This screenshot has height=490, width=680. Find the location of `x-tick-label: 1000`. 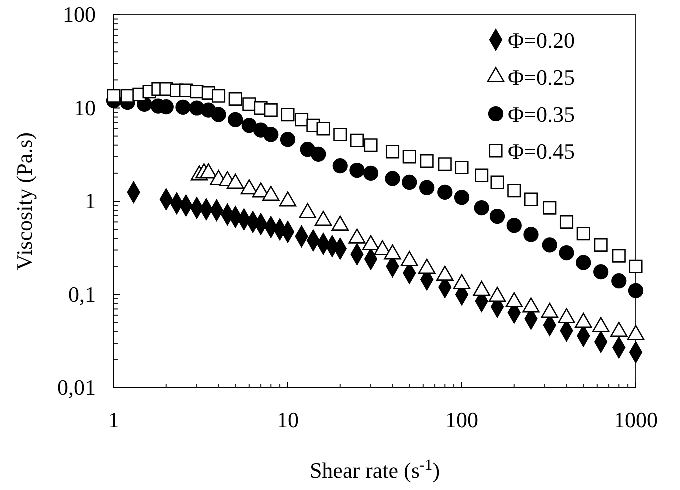

x-tick-label: 1000 is located at coordinates (636, 420).